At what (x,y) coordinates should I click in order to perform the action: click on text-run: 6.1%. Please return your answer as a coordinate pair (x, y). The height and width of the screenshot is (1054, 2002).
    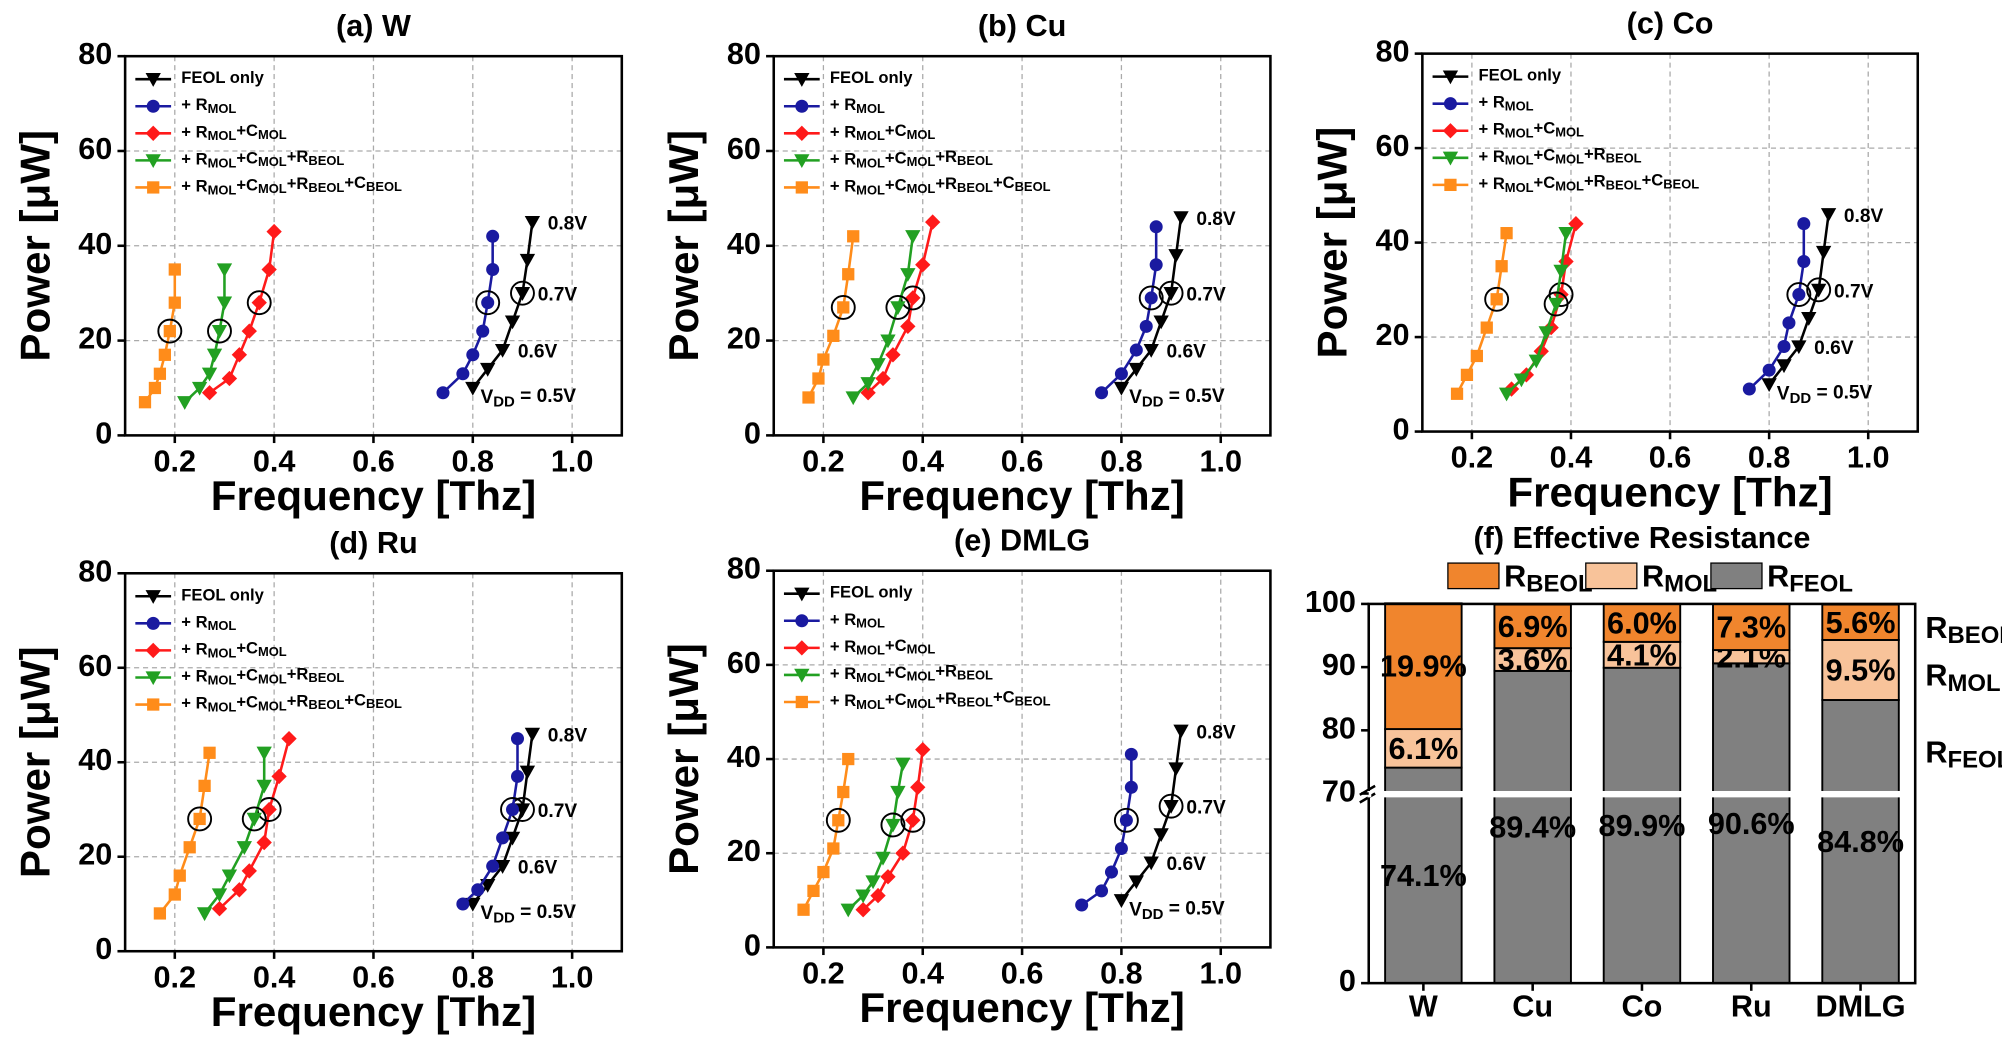
    Looking at the image, I should click on (1423, 749).